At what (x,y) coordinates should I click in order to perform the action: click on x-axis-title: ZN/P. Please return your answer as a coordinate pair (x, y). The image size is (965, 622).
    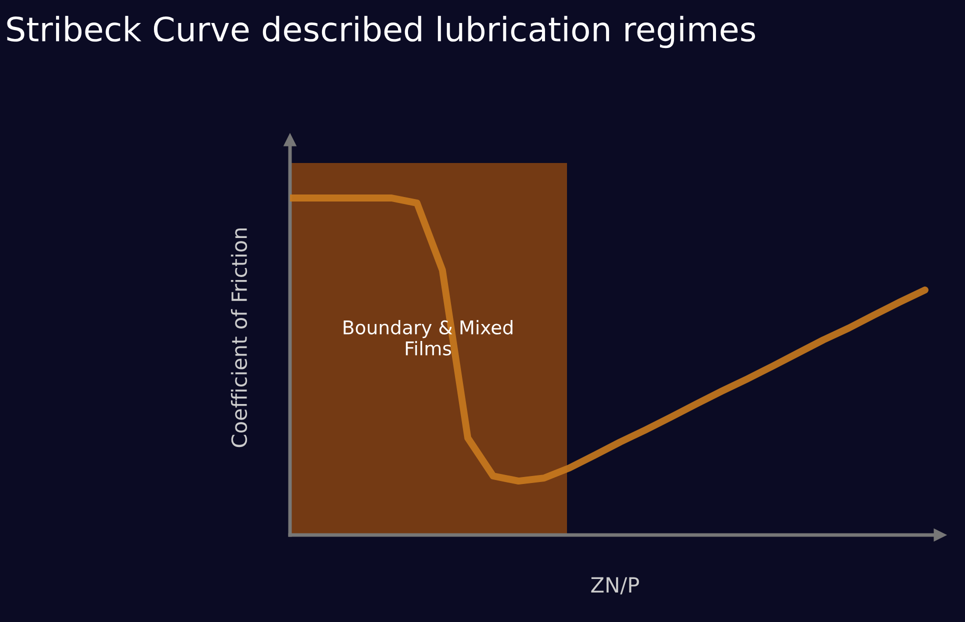
    Looking at the image, I should click on (615, 585).